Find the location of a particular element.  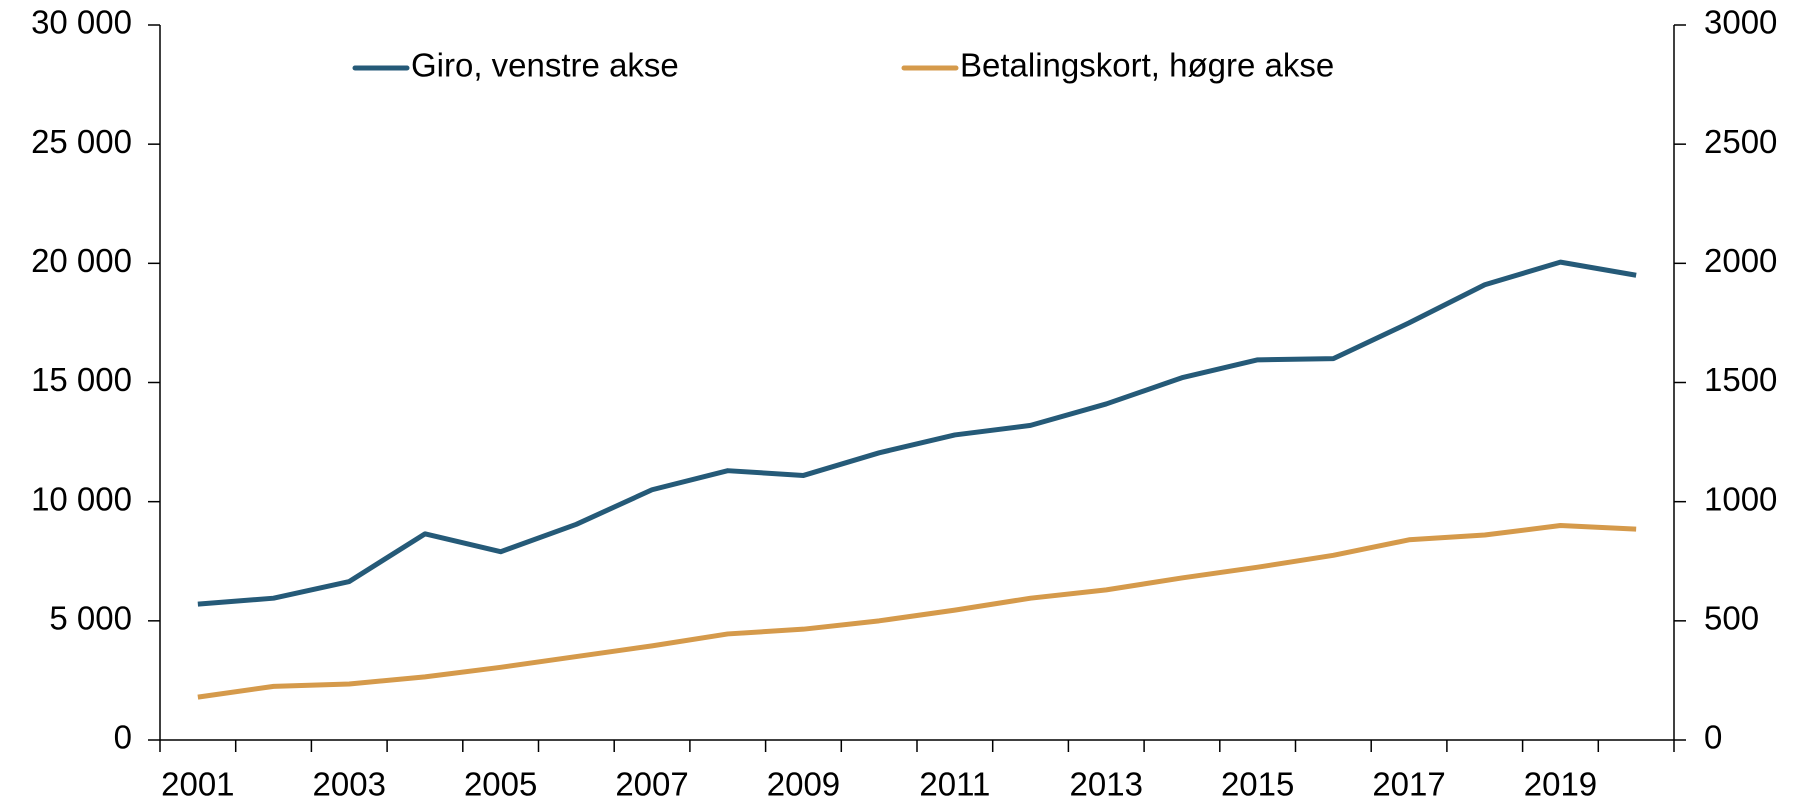

legend-label: Betalingskort, høgre akse is located at coordinates (1147, 65).